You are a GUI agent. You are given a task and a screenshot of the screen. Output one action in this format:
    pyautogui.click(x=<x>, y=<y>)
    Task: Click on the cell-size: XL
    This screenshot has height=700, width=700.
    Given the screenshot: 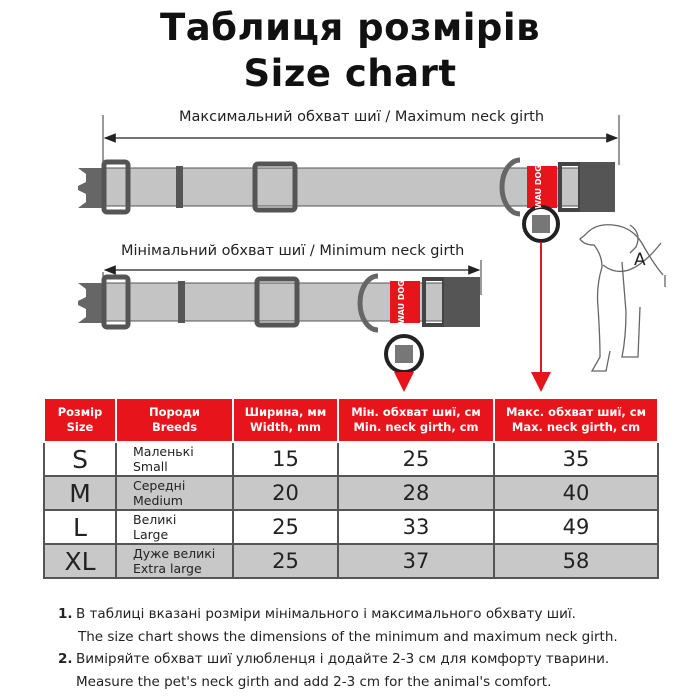 What is the action you would take?
    pyautogui.click(x=80, y=561)
    